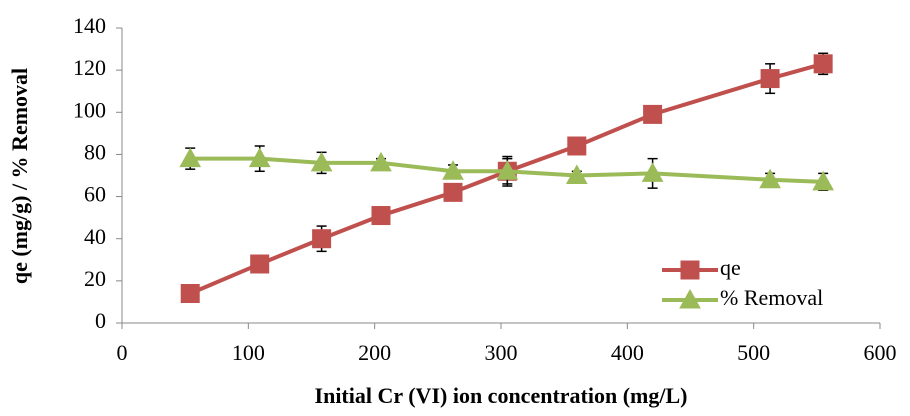  Describe the element at coordinates (95, 151) in the screenshot. I see `y-tick-label: 80` at that location.